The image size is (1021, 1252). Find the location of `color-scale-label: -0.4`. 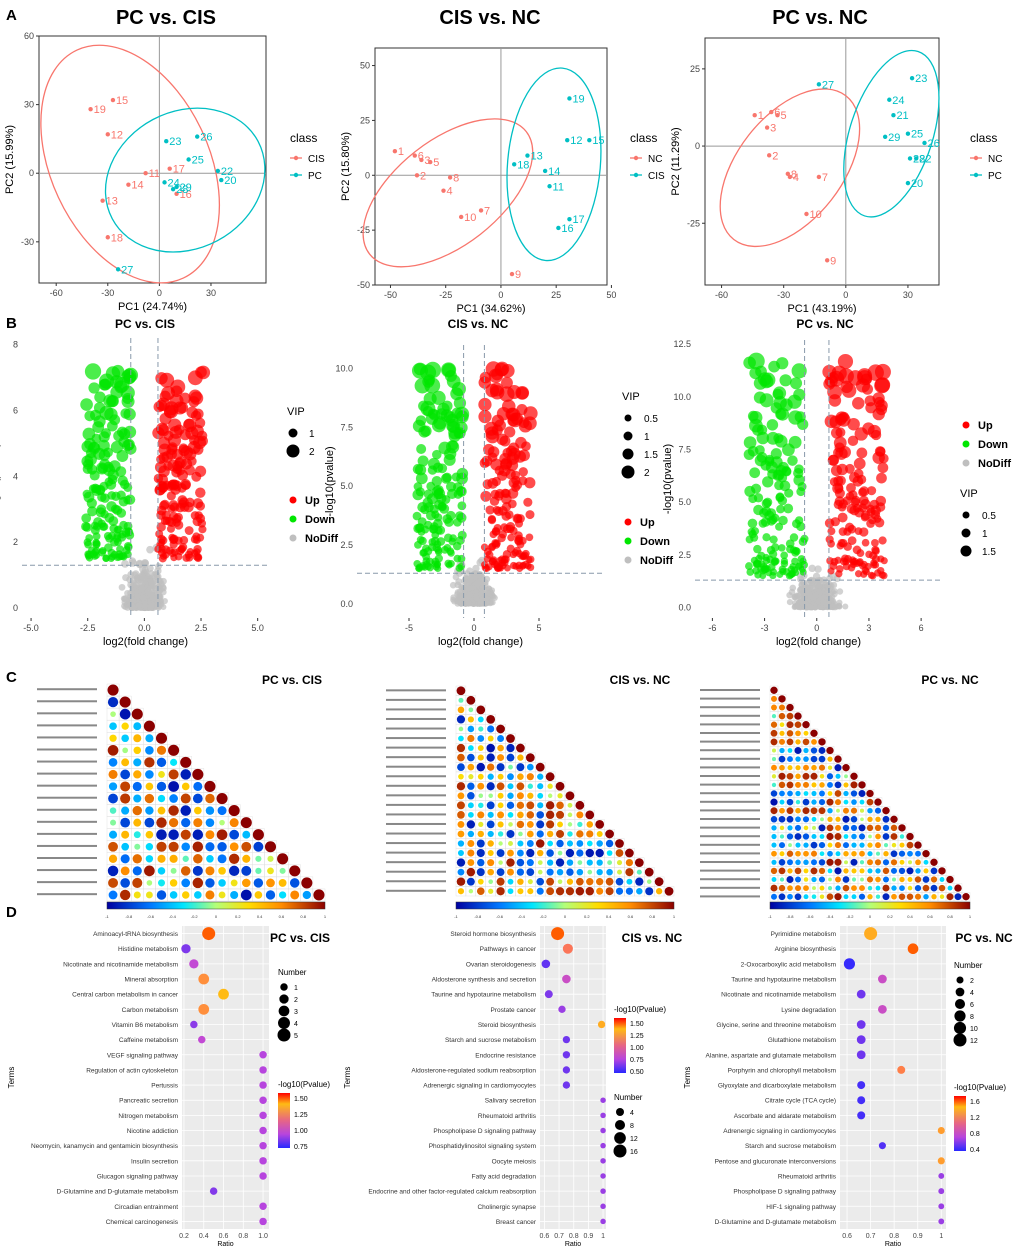

color-scale-label: -0.4 is located at coordinates (522, 916).